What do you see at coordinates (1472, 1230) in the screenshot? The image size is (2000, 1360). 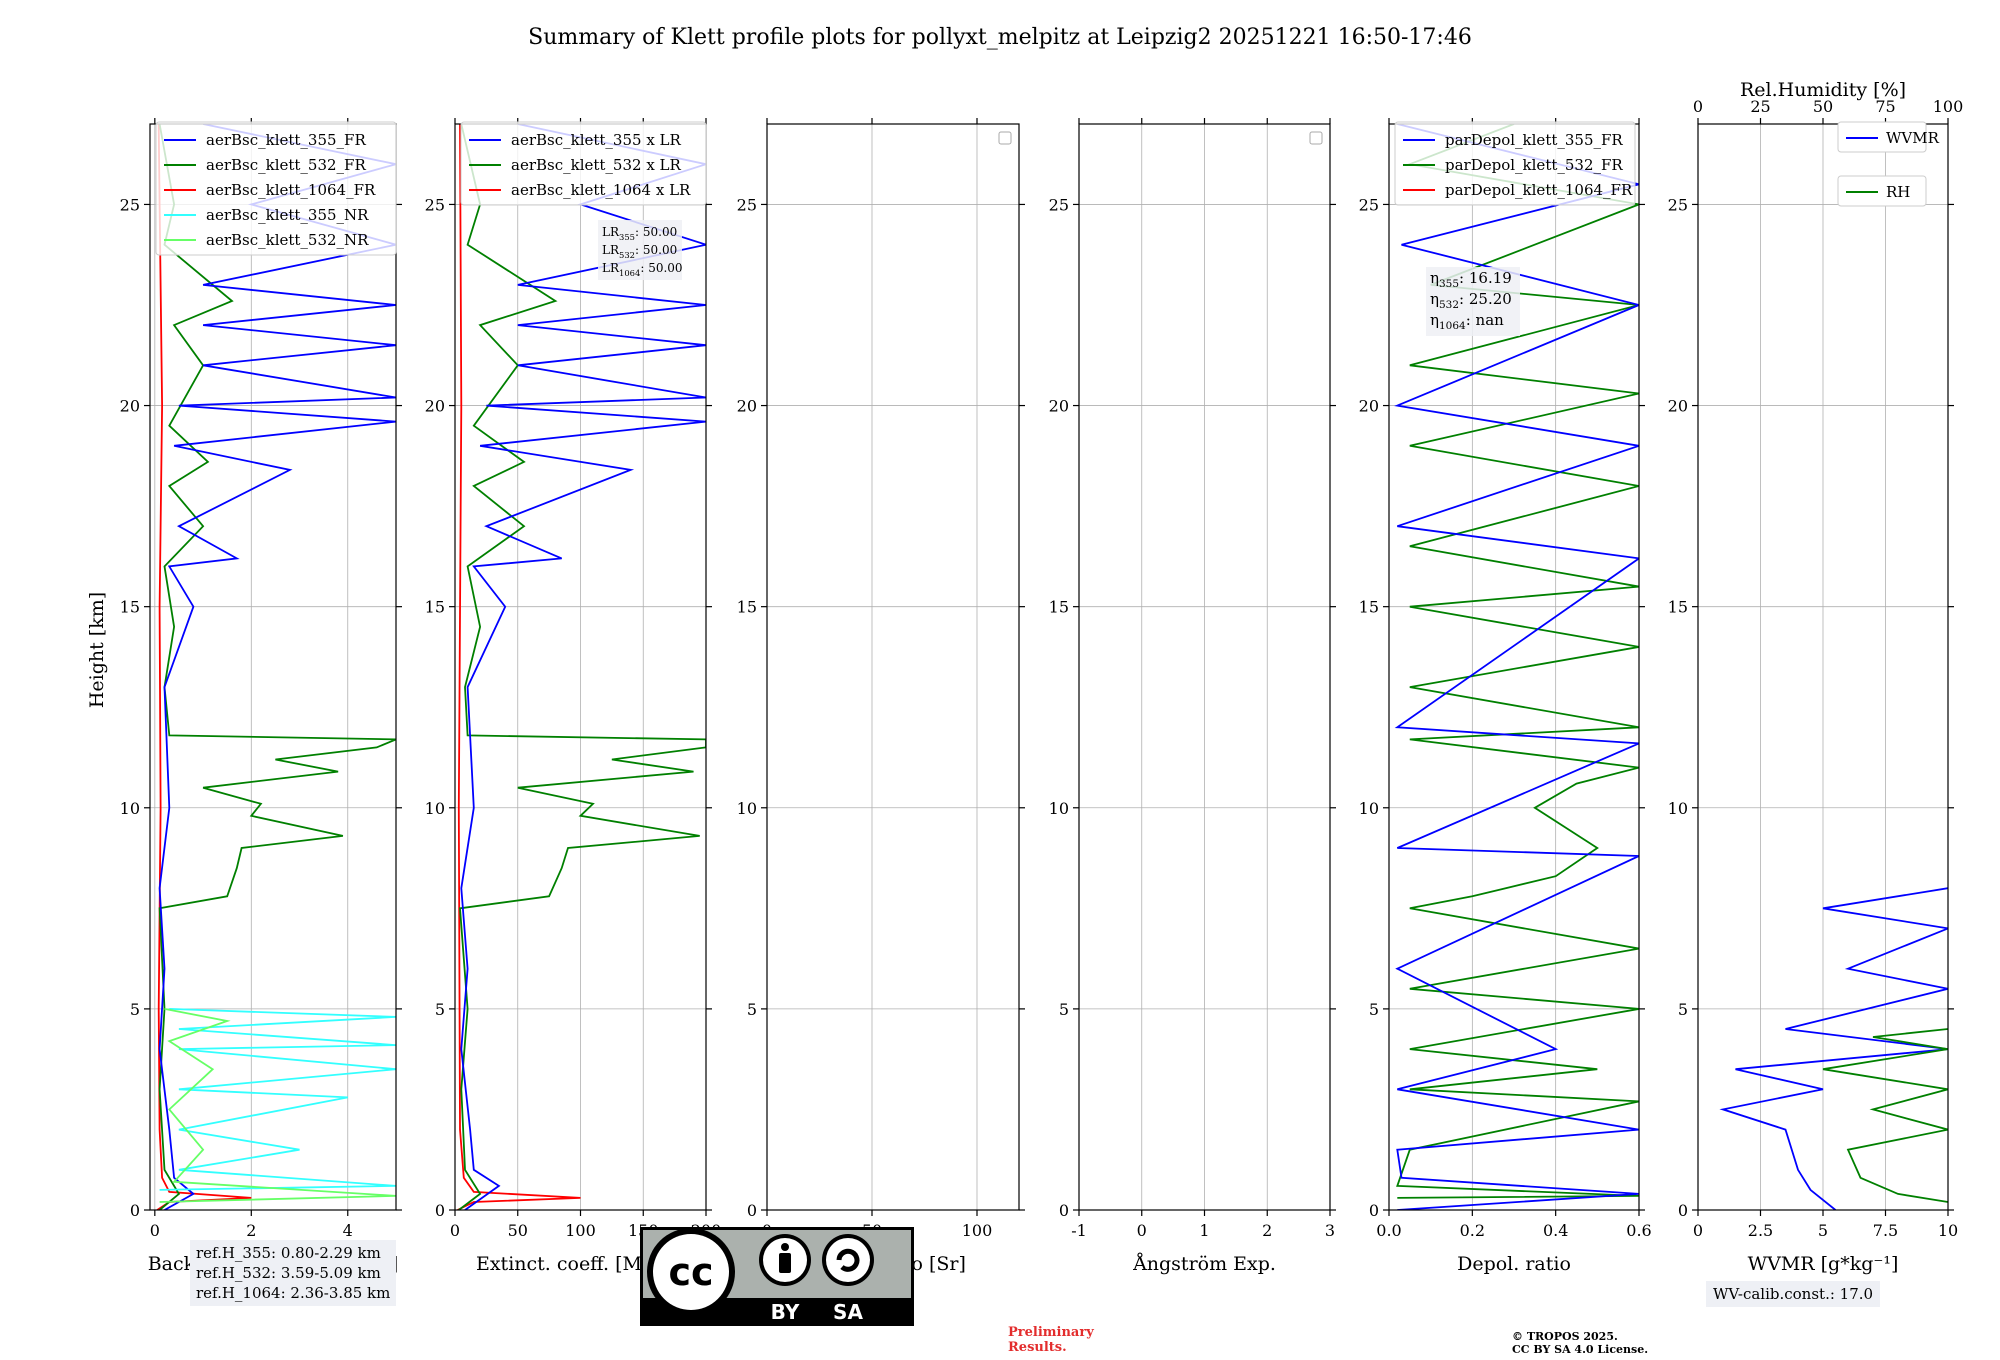 I see `x-tick-label: 0.2` at bounding box center [1472, 1230].